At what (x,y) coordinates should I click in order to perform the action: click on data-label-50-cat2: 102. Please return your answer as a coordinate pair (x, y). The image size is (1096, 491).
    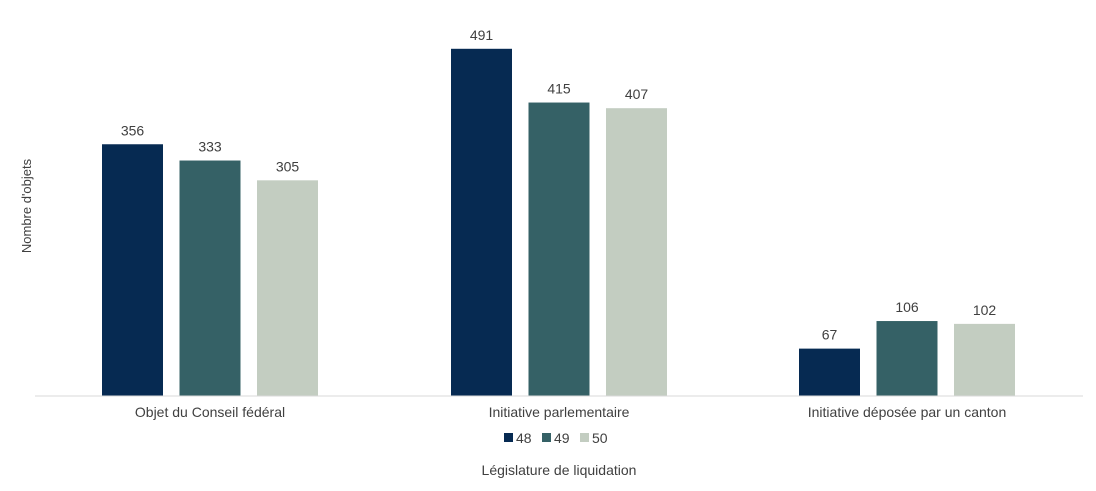
    Looking at the image, I should click on (985, 310).